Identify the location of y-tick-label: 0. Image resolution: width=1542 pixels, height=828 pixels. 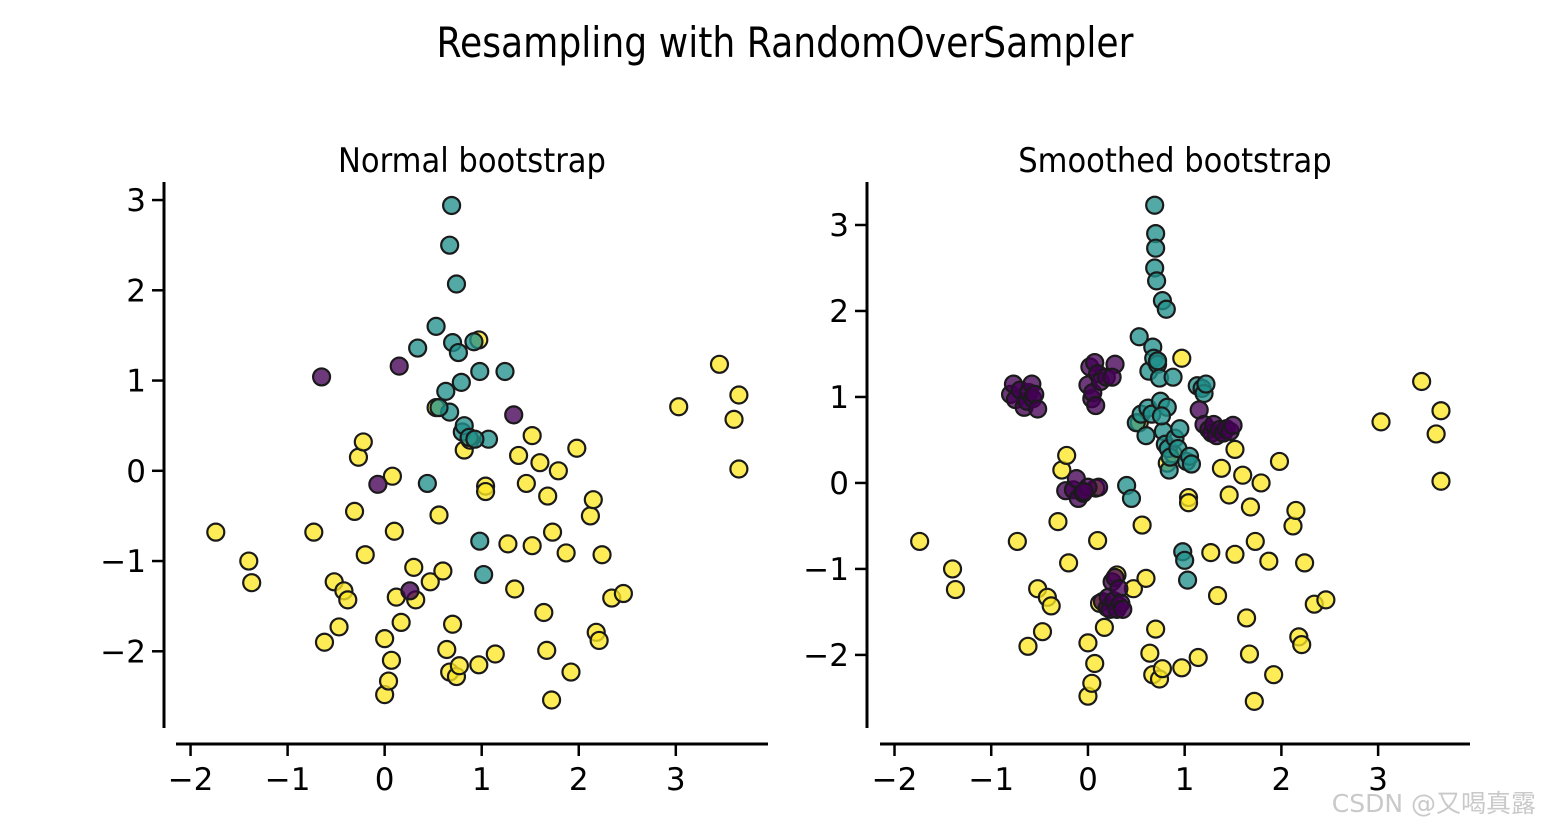
(136, 472).